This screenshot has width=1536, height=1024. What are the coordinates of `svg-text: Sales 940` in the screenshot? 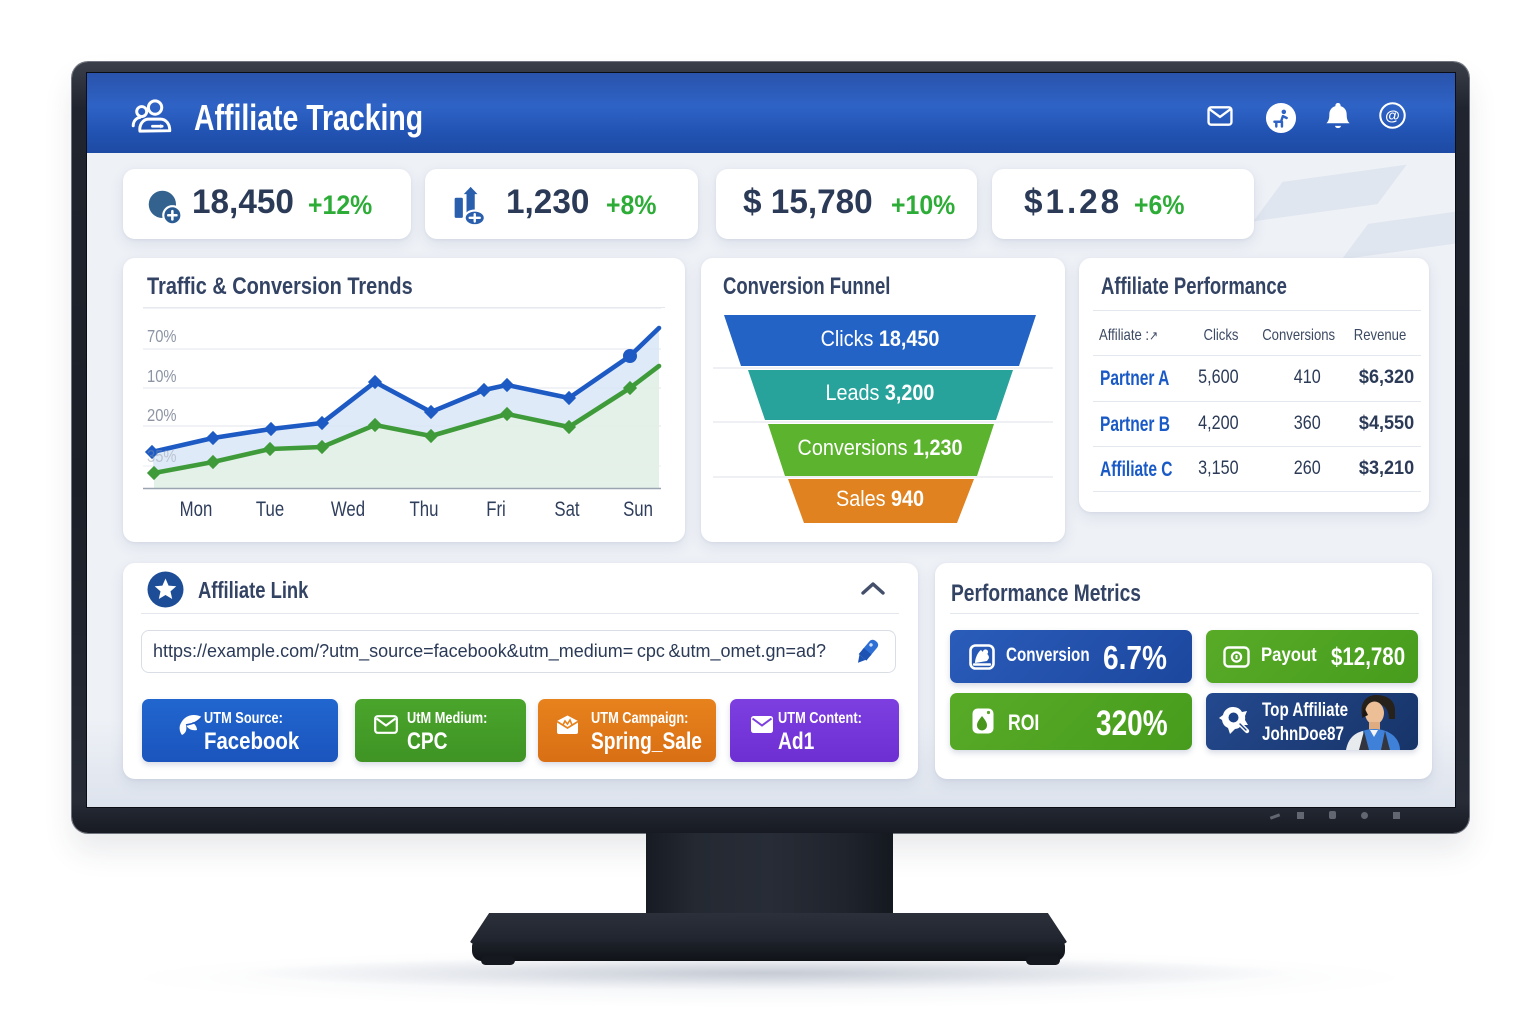 It's located at (880, 499).